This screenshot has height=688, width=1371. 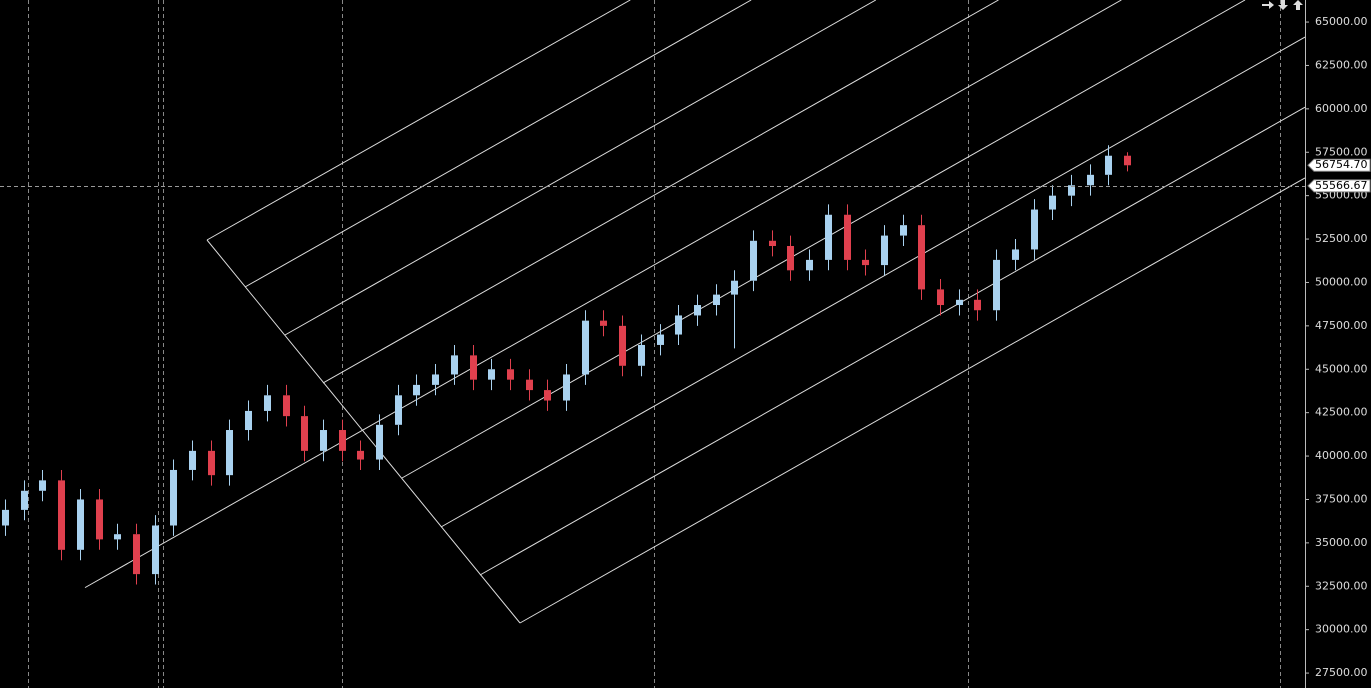 I want to click on toolbar-icons, so click(x=1282, y=5).